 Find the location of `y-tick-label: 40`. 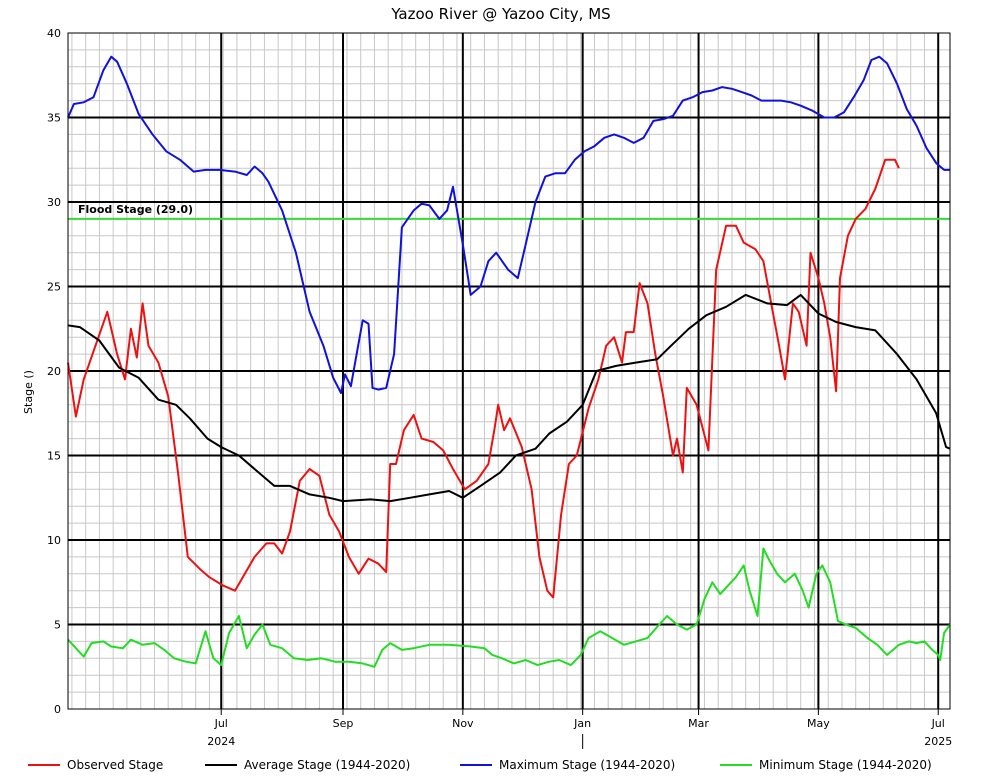

y-tick-label: 40 is located at coordinates (54, 33).